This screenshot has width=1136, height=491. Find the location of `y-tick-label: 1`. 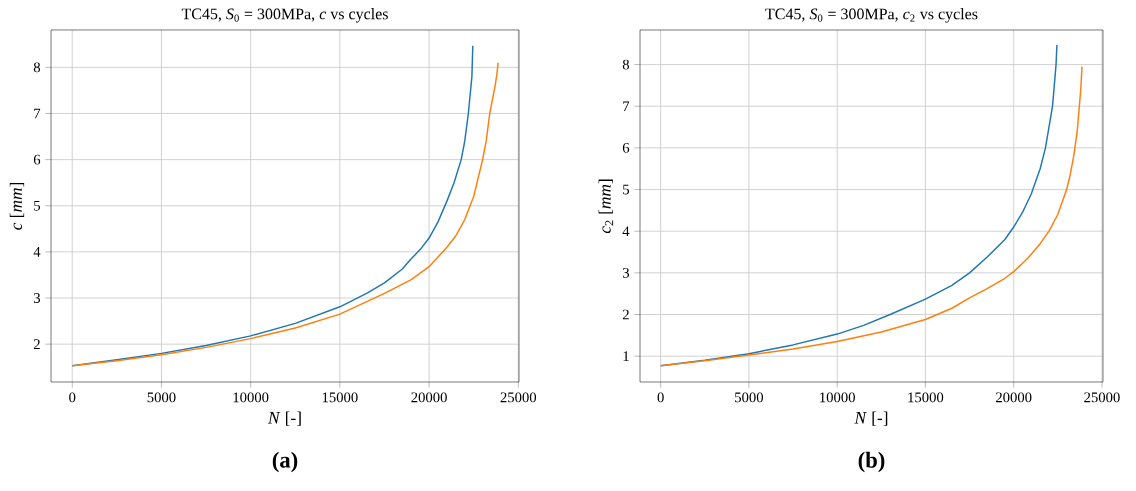

y-tick-label: 1 is located at coordinates (626, 356).